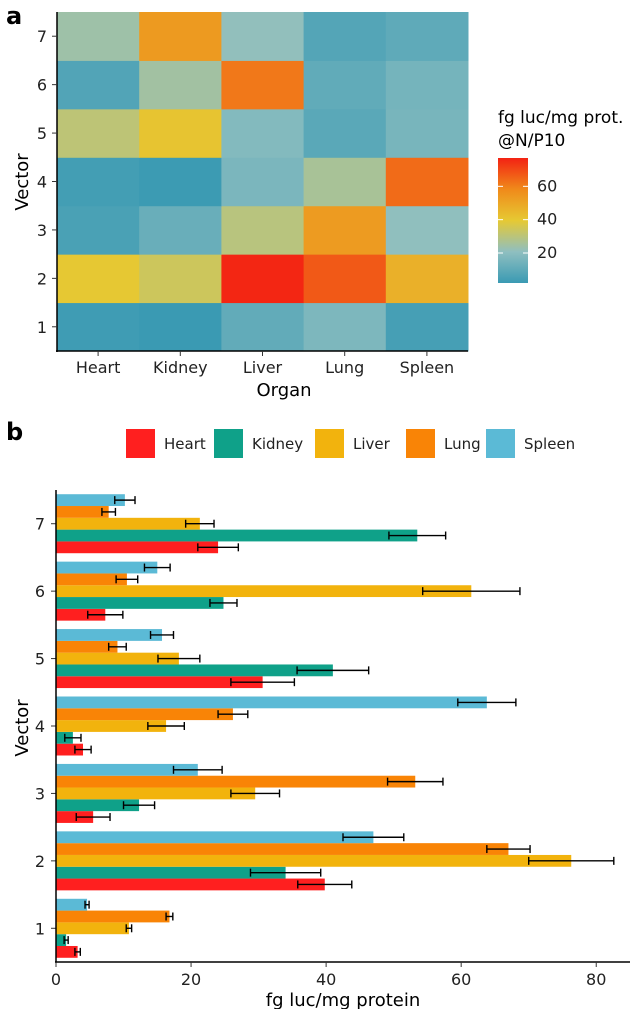 The width and height of the screenshot is (641, 1009). What do you see at coordinates (98, 230) in the screenshot?
I see `heatmap-cell-v3-heart` at bounding box center [98, 230].